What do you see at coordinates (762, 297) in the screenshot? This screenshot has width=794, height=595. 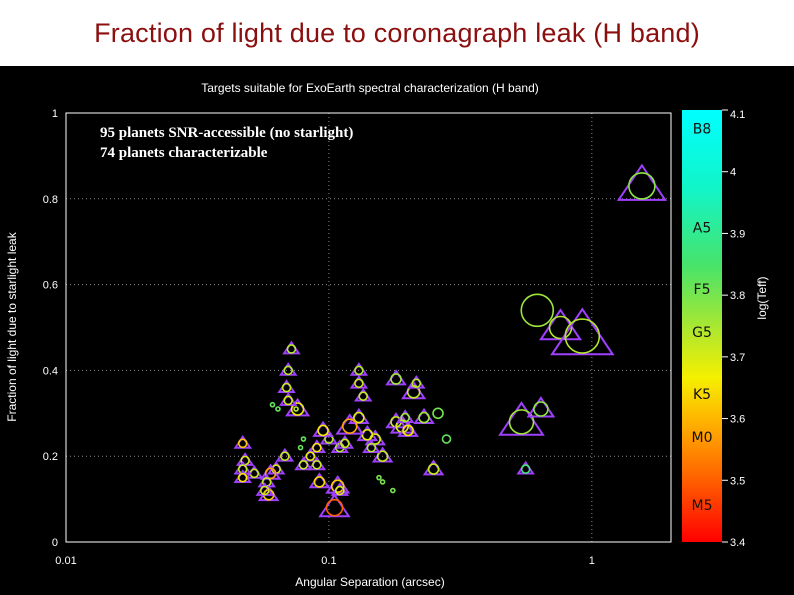 I see `colorbar-label: log(Teff)` at bounding box center [762, 297].